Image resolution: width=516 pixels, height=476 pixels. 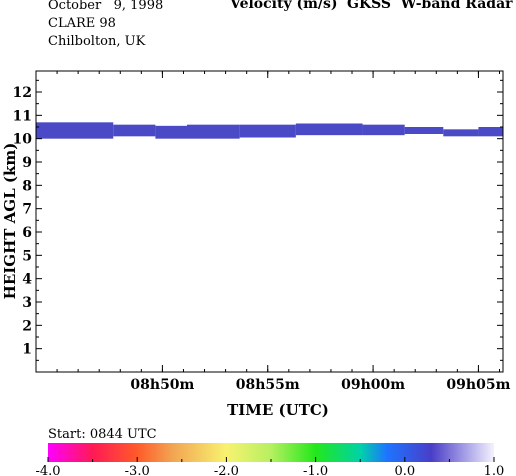 I want to click on y-tick-label: 7, so click(x=27, y=210).